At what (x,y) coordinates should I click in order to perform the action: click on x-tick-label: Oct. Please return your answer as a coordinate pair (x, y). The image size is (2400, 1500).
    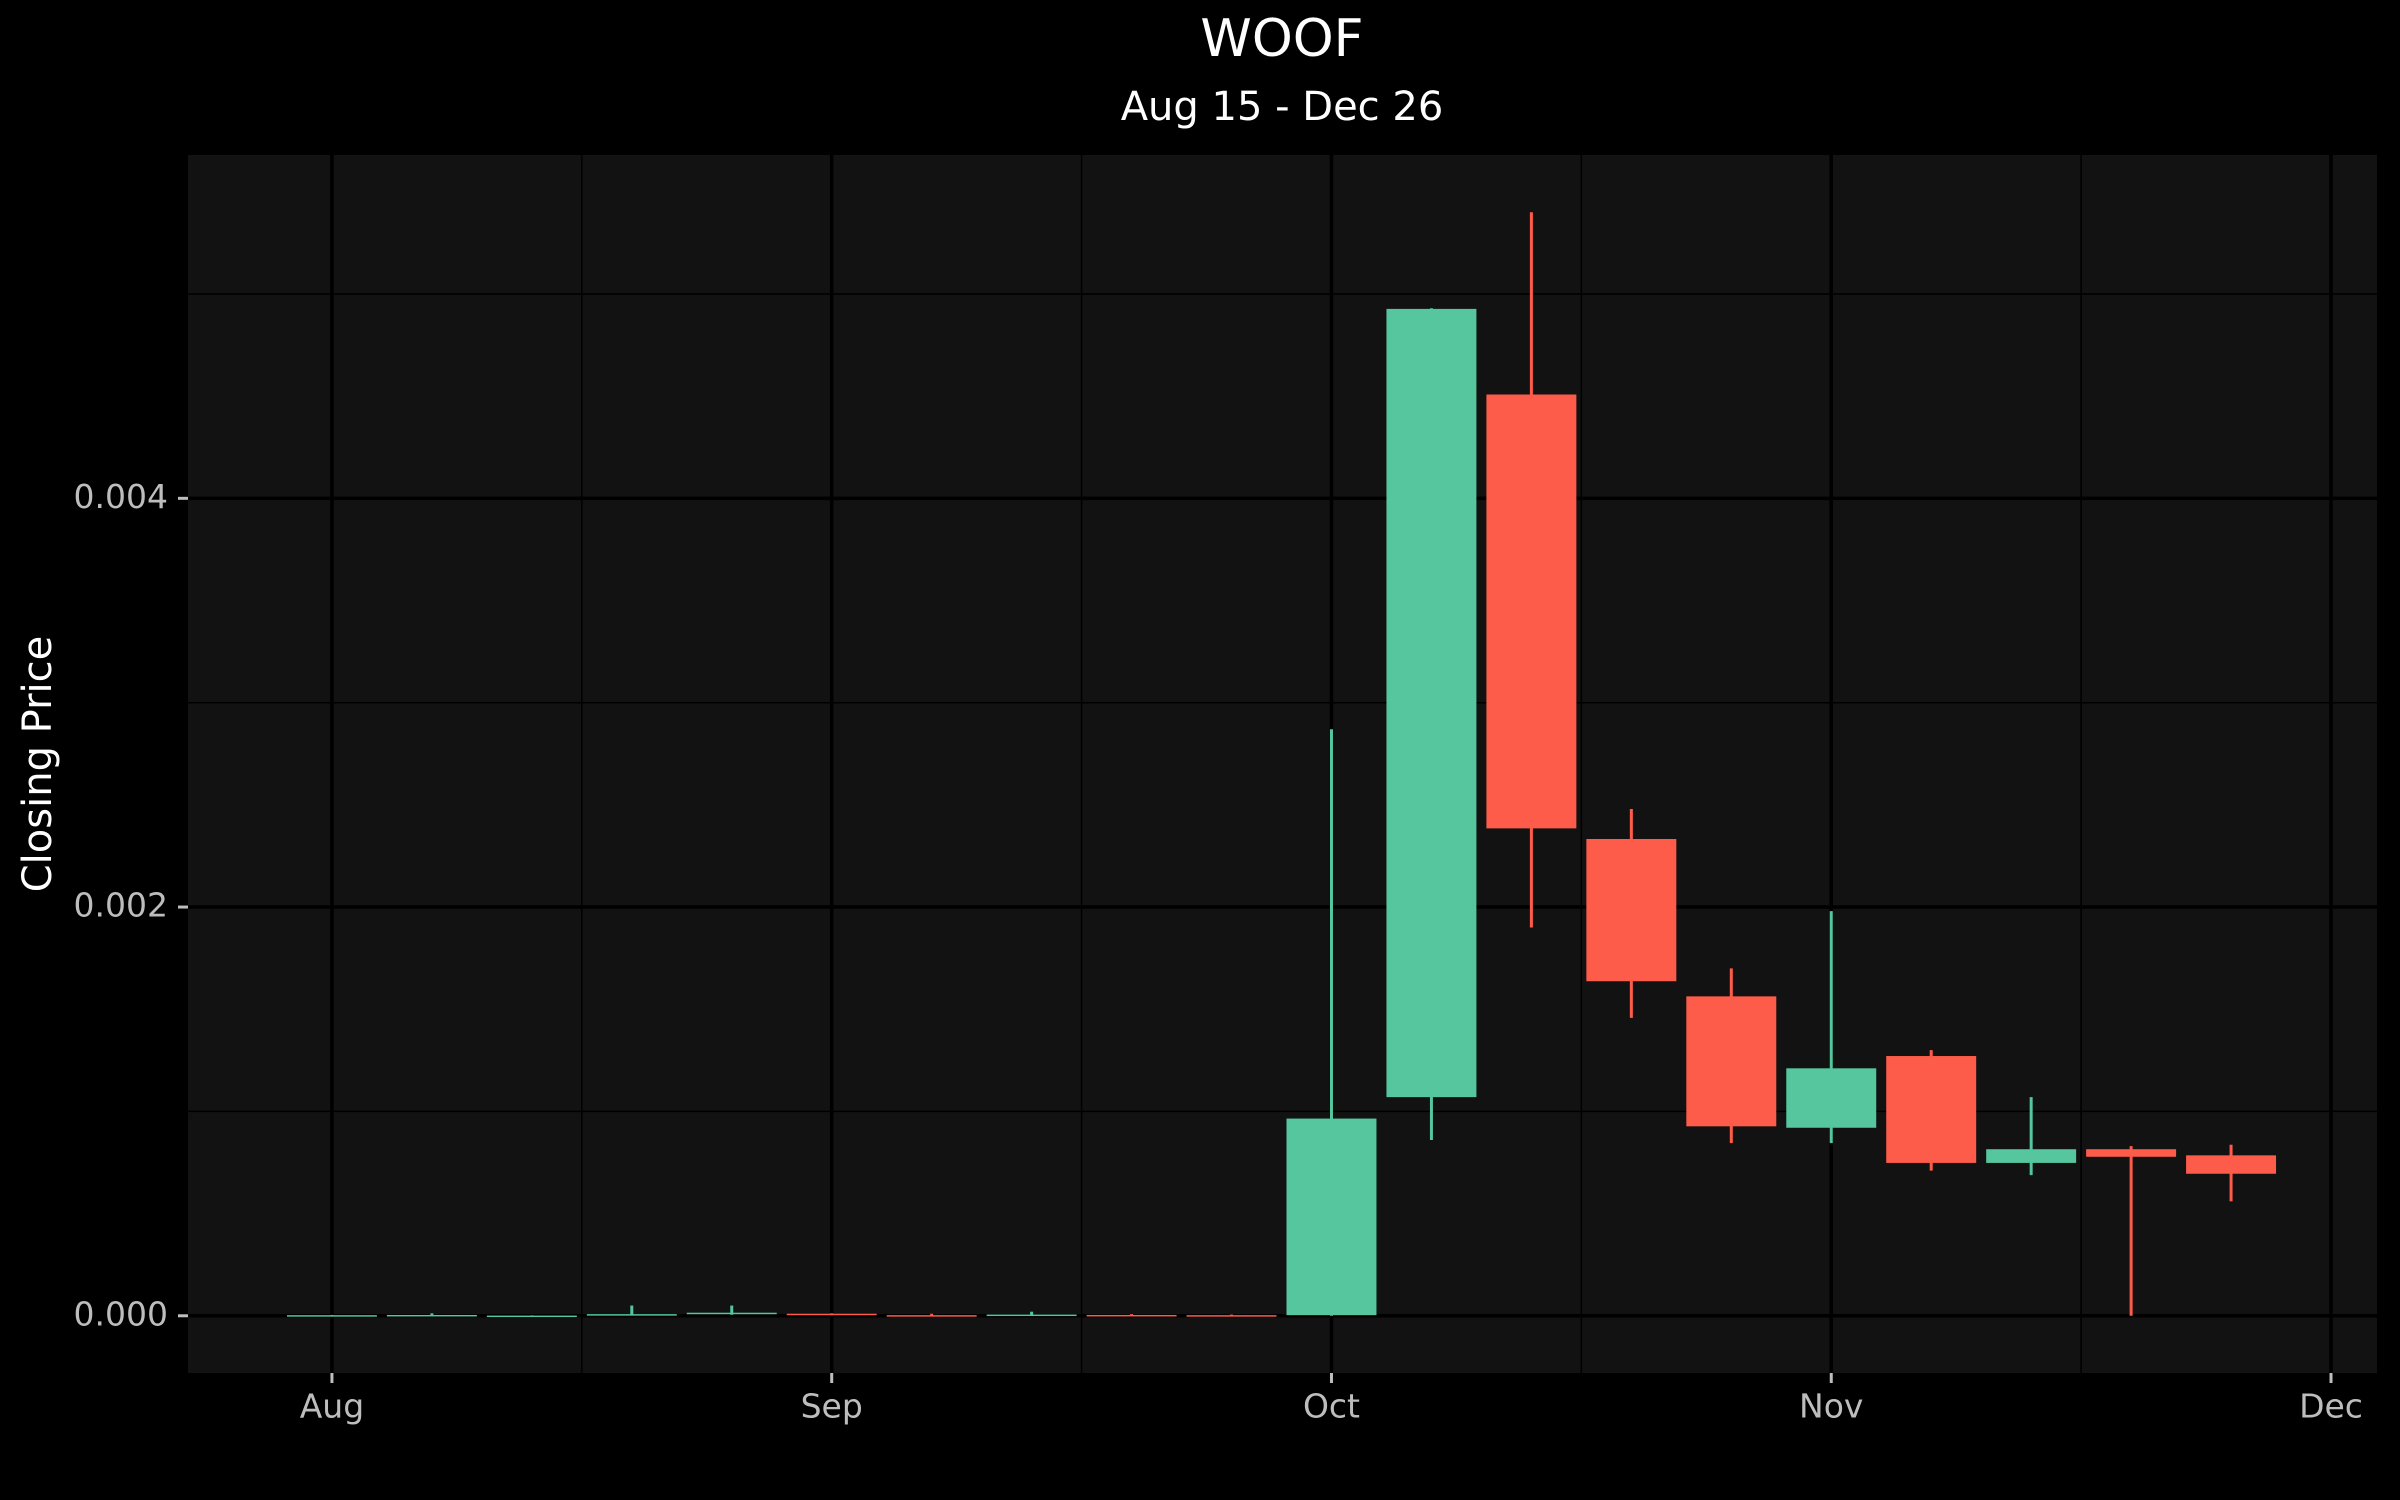
    Looking at the image, I should click on (1331, 1406).